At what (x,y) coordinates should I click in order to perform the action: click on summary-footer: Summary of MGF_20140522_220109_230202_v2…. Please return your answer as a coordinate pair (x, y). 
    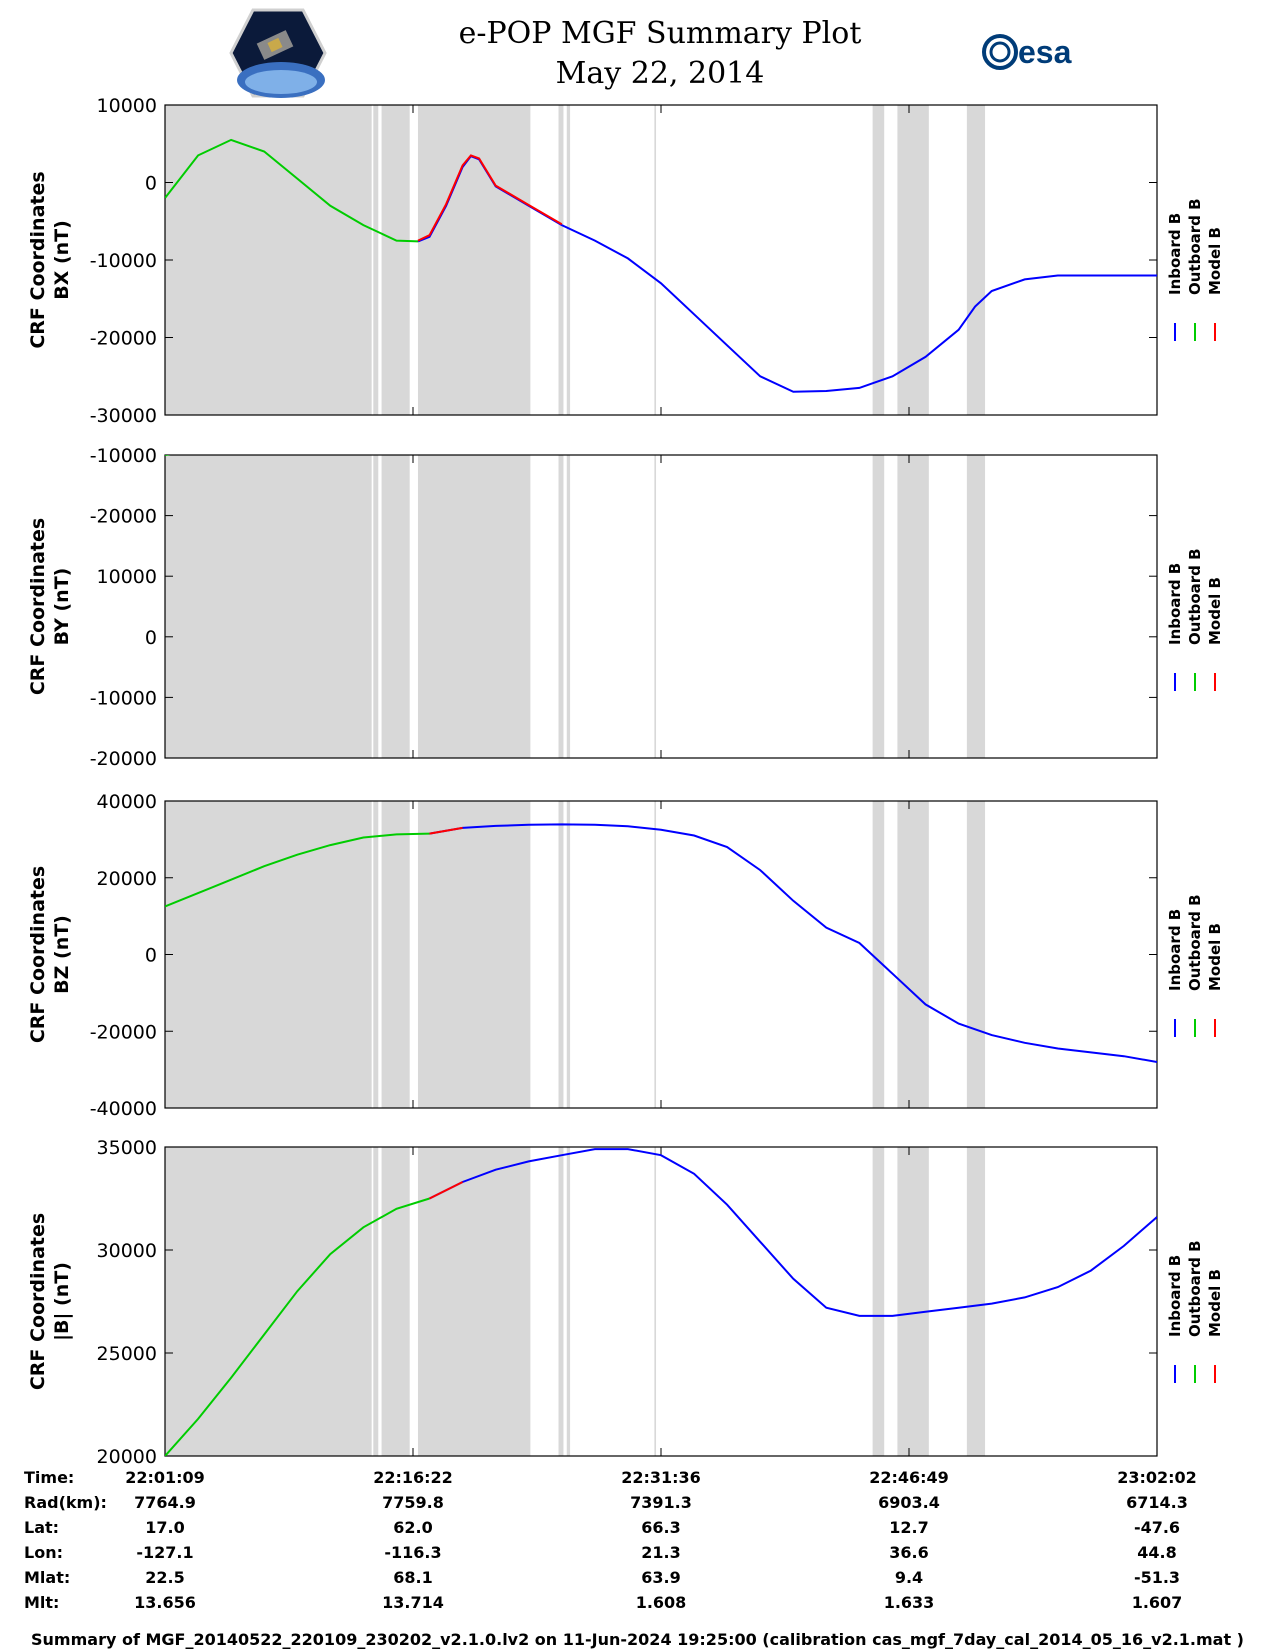
    Looking at the image, I should click on (637, 1639).